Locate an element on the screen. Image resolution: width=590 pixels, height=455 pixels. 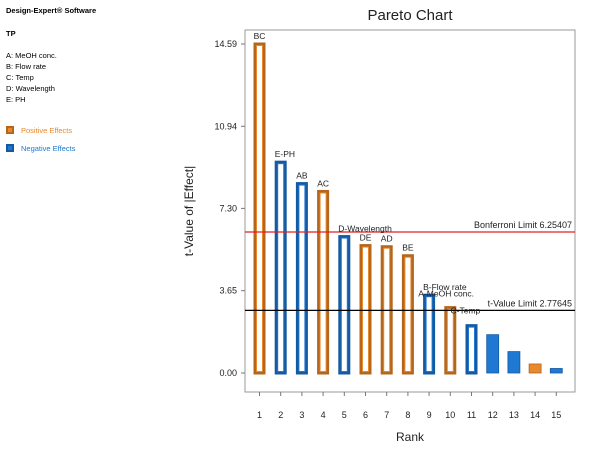
y-tick-label: 7.30 is located at coordinates (228, 208).